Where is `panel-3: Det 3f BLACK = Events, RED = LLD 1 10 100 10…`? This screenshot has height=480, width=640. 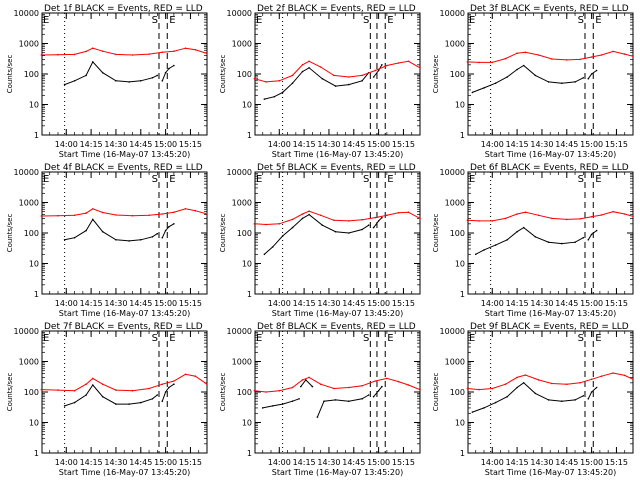 panel-3: Det 3f BLACK = Events, RED = LLD 1 10 100 10… is located at coordinates (533, 81).